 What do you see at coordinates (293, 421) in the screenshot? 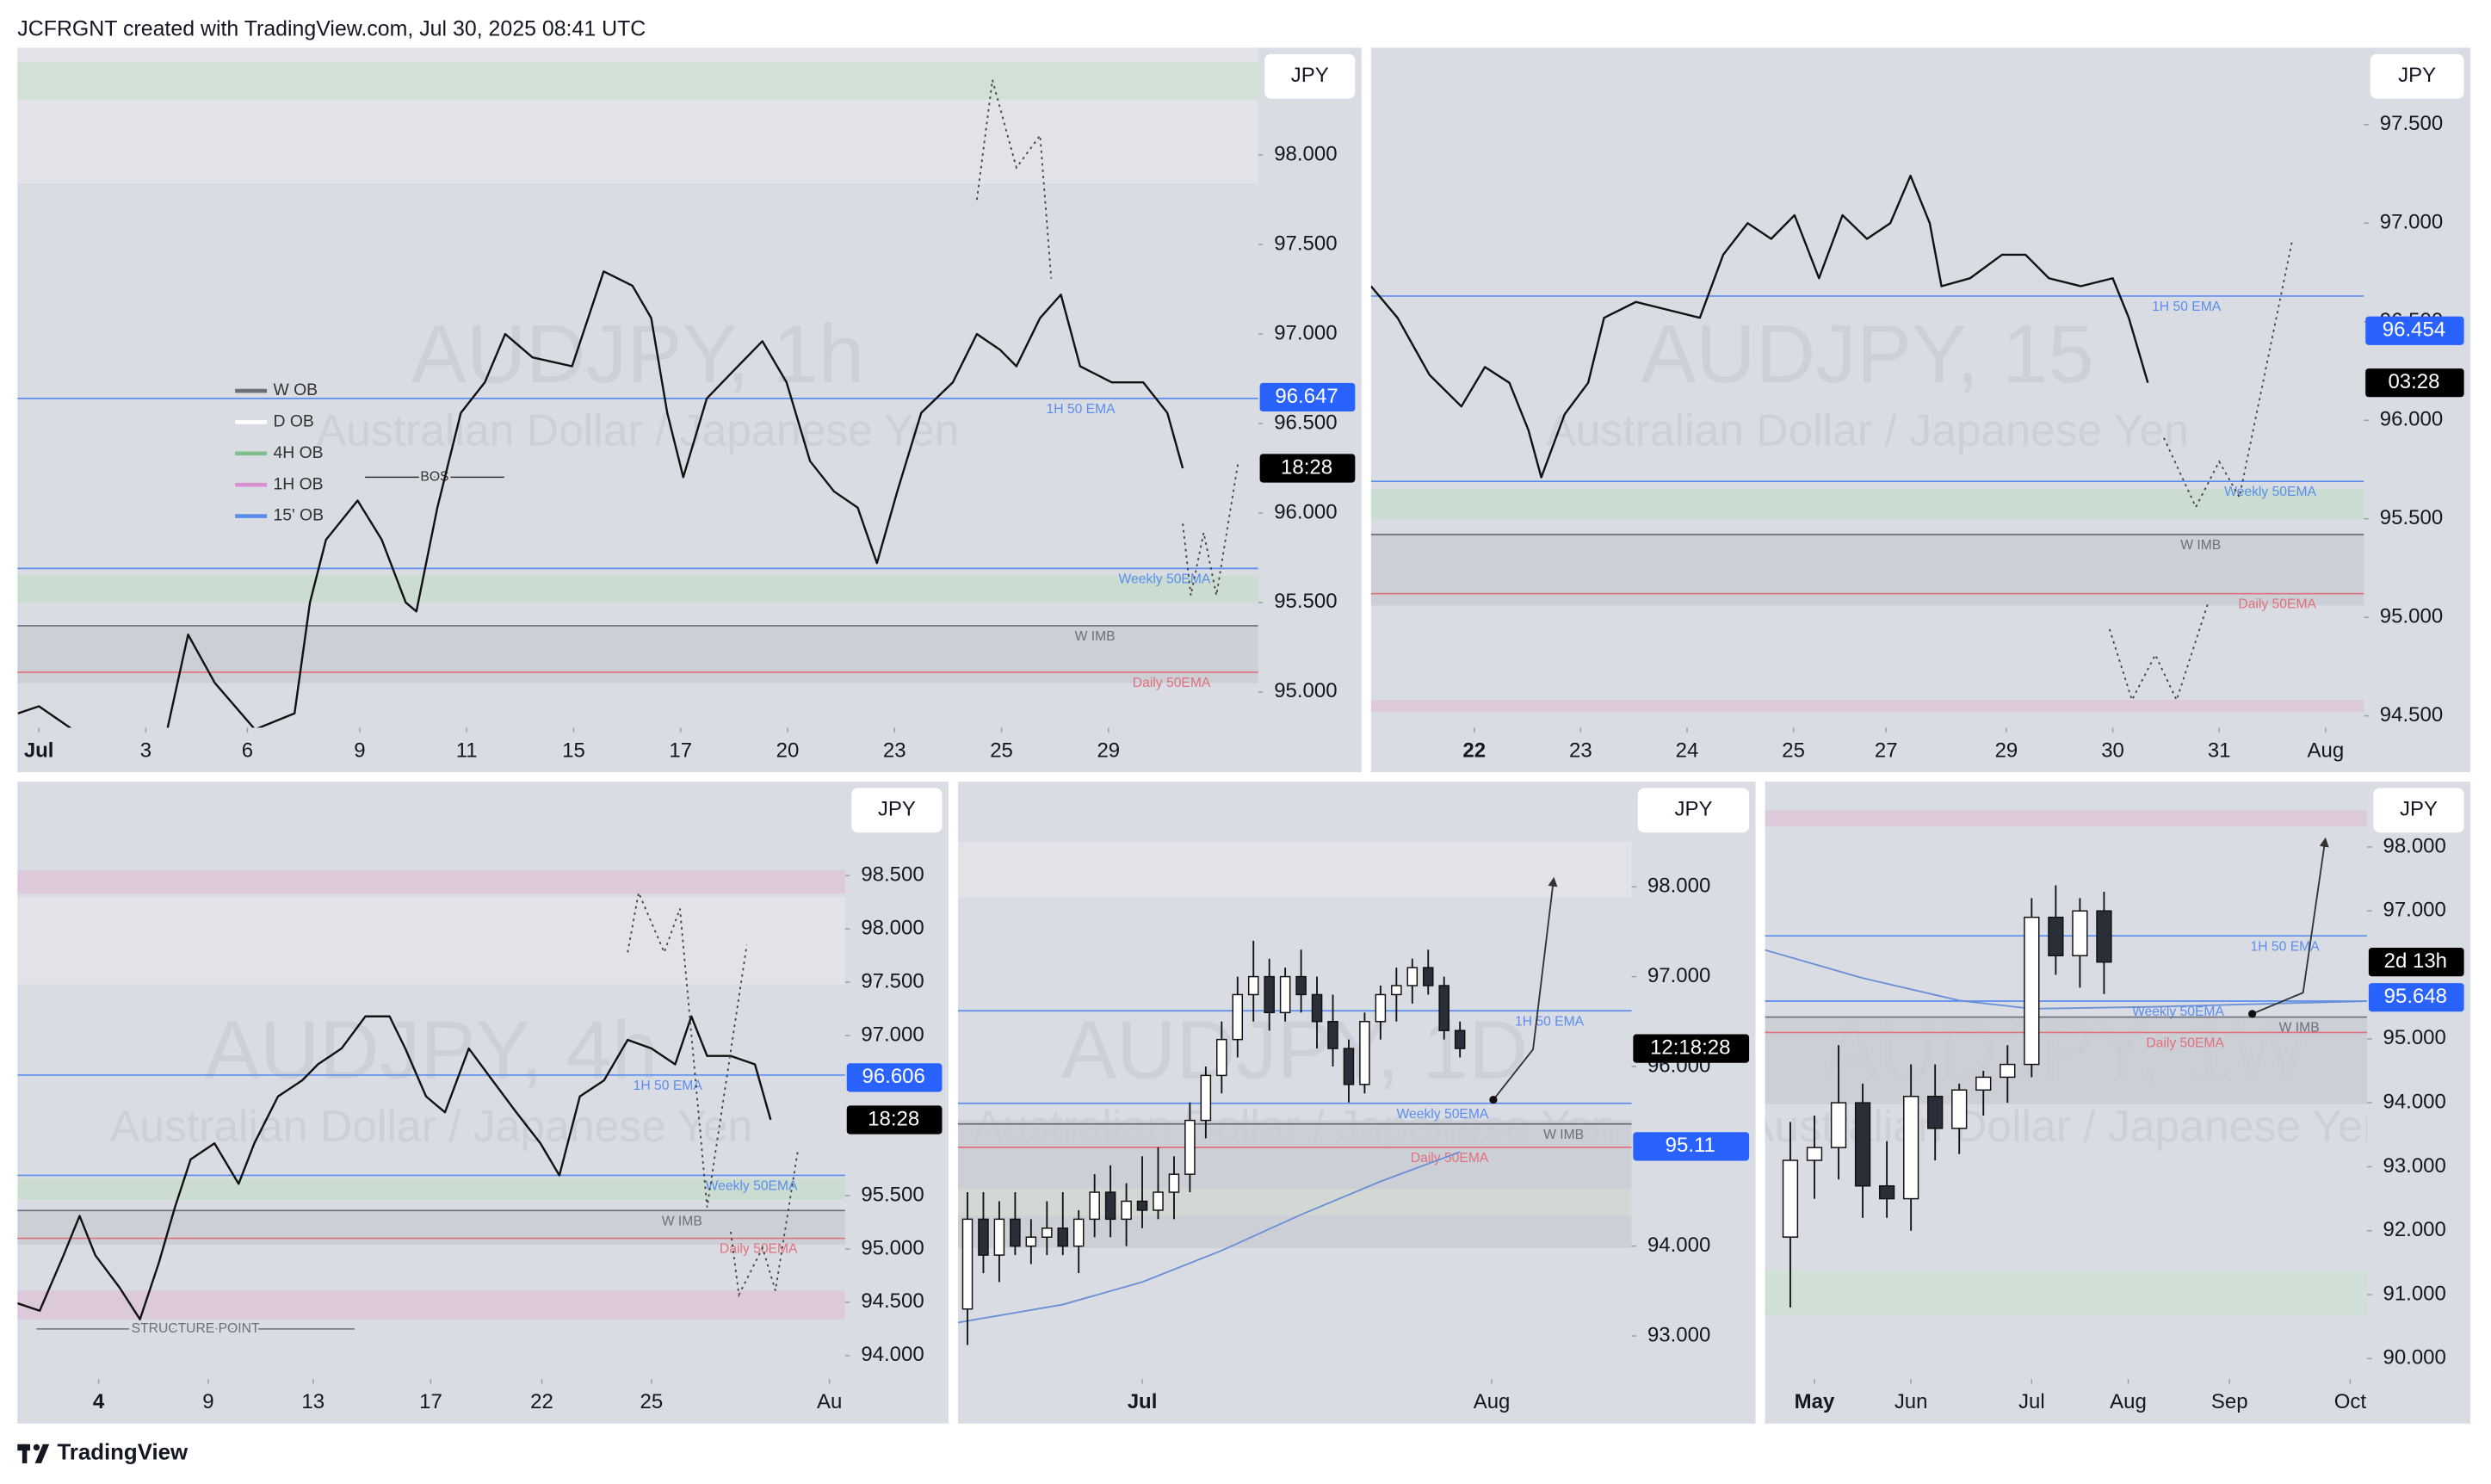
I see `legend-label: D OB` at bounding box center [293, 421].